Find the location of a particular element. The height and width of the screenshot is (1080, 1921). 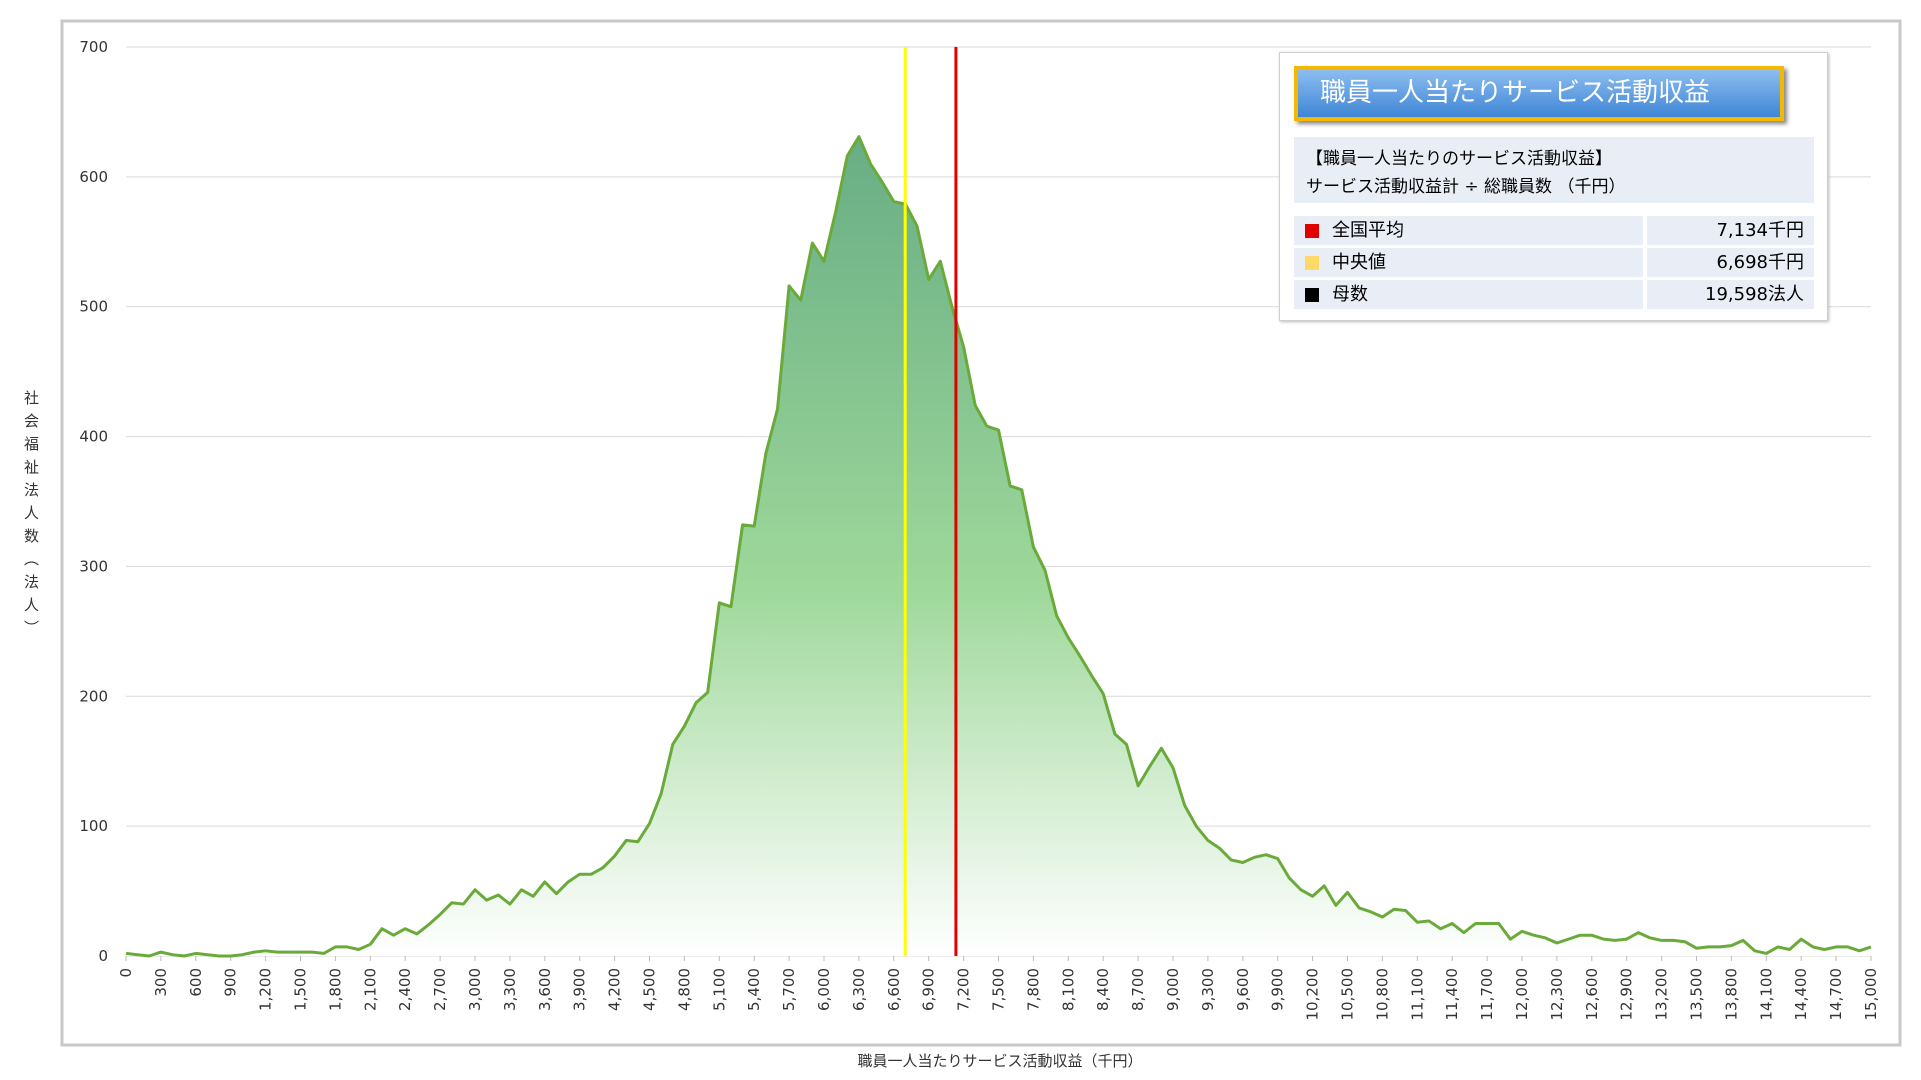

x-tick-label: 3,000 is located at coordinates (475, 989).